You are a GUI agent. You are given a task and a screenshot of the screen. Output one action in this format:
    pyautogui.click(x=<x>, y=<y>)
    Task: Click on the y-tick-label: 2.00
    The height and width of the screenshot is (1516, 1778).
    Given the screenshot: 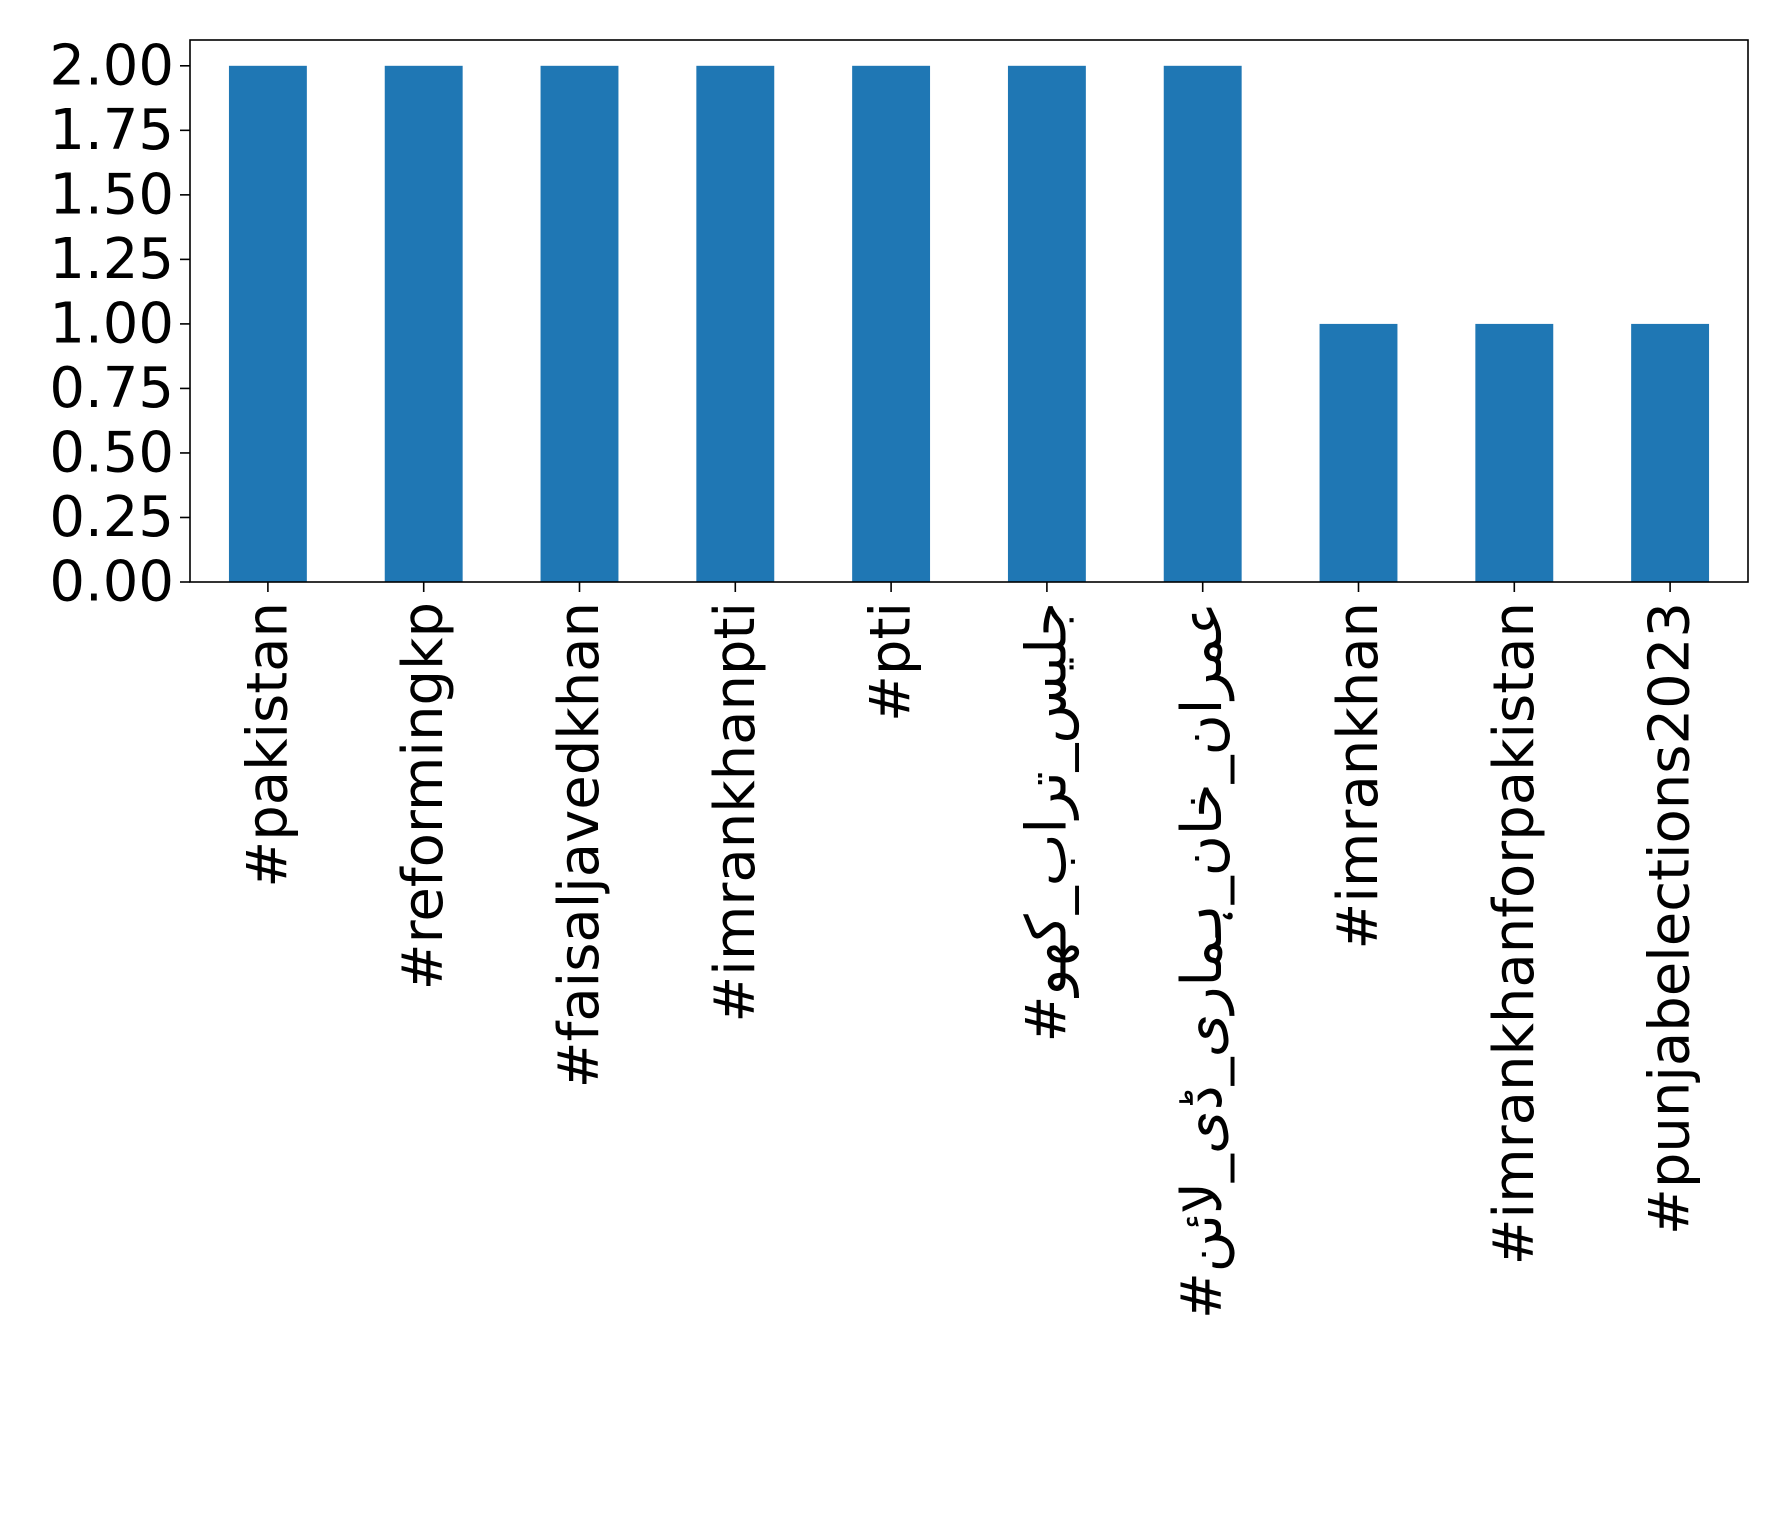 What is the action you would take?
    pyautogui.click(x=111, y=65)
    